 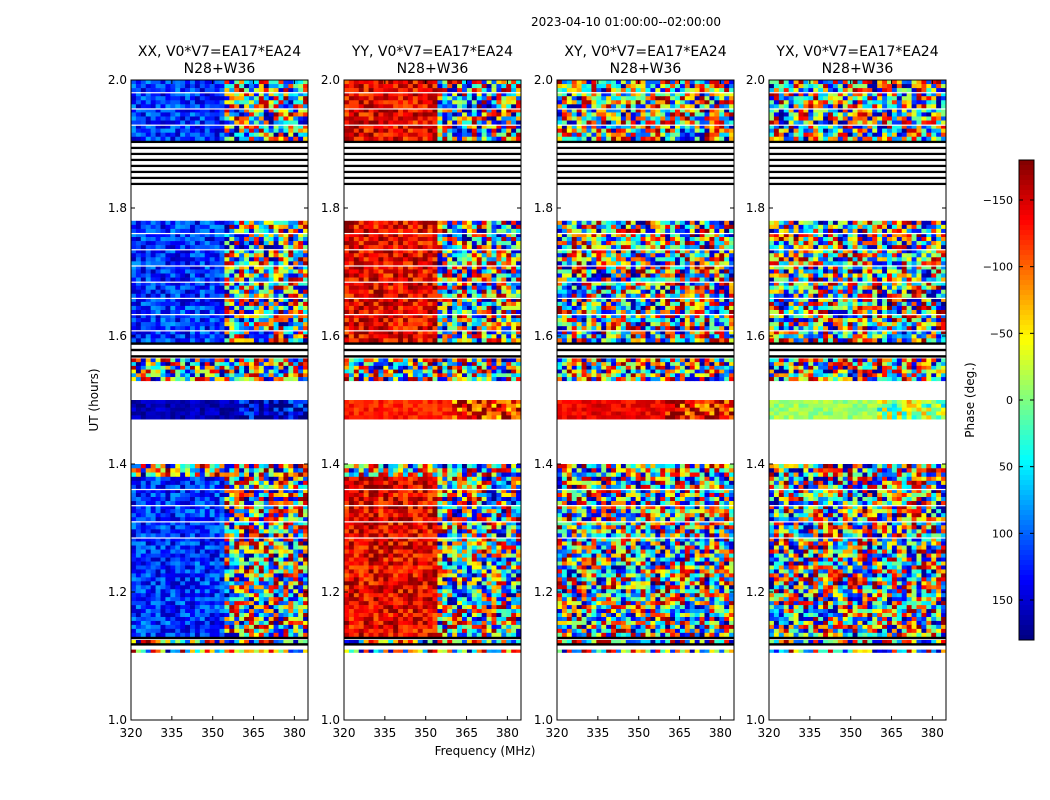 I want to click on colorbar: 150 100 50 0 −50 −100 −150, so click(x=1009, y=400).